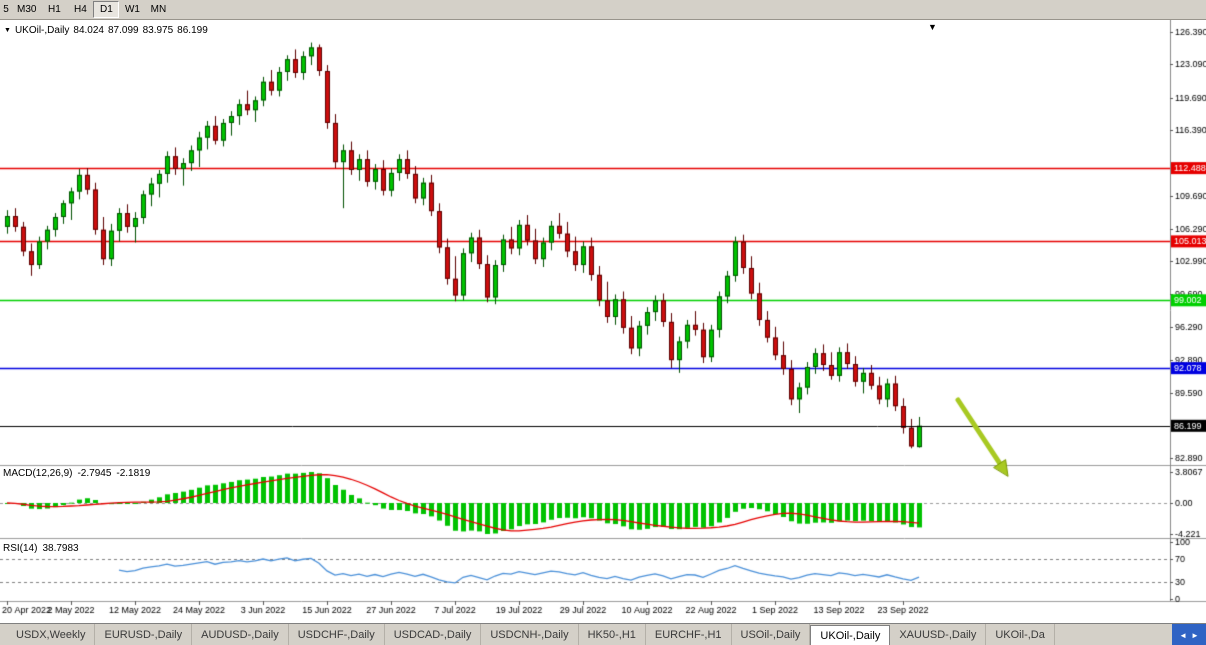  What do you see at coordinates (1195, 635) in the screenshot?
I see `tab-scroll-right-icon: ►` at bounding box center [1195, 635].